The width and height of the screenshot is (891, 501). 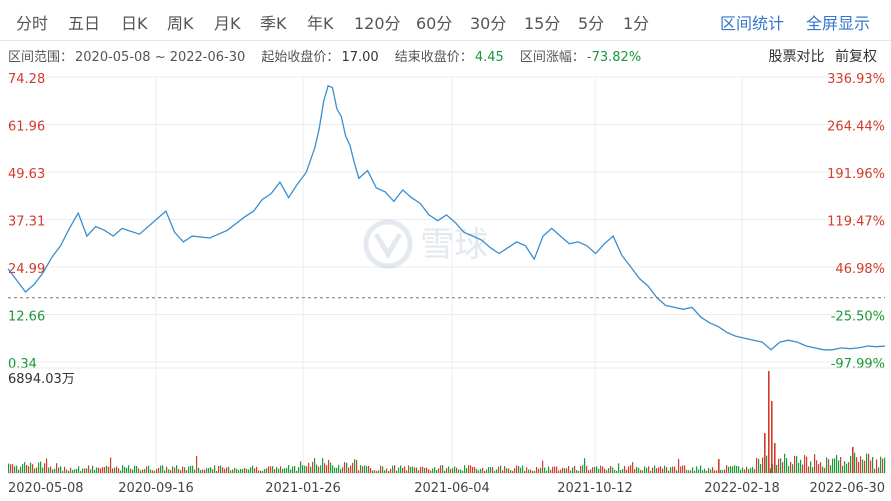 I want to click on xueqiu-watermark: 雪球, so click(x=442, y=244).